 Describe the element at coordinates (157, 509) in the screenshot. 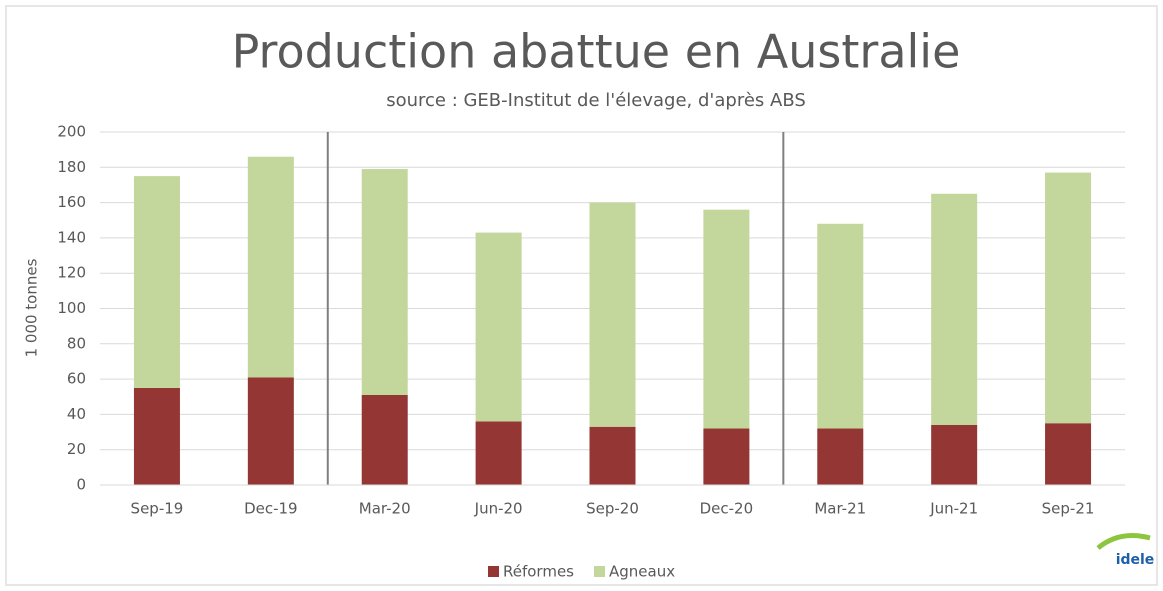

I see `x-tick-label: Sep-19` at that location.